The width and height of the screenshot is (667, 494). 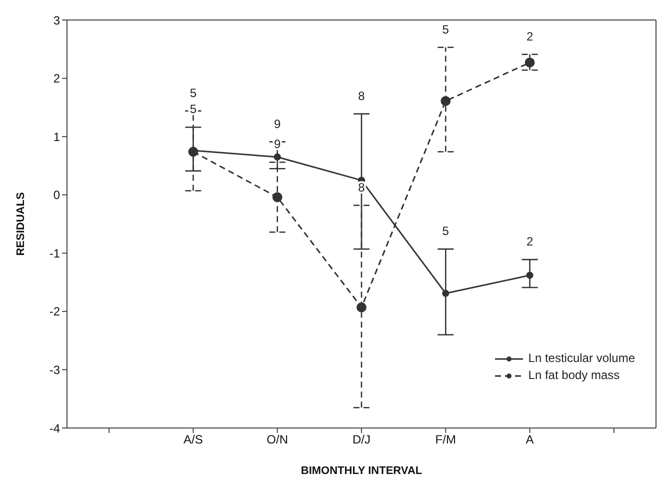 I want to click on y-tick-label: -1, so click(x=54, y=253).